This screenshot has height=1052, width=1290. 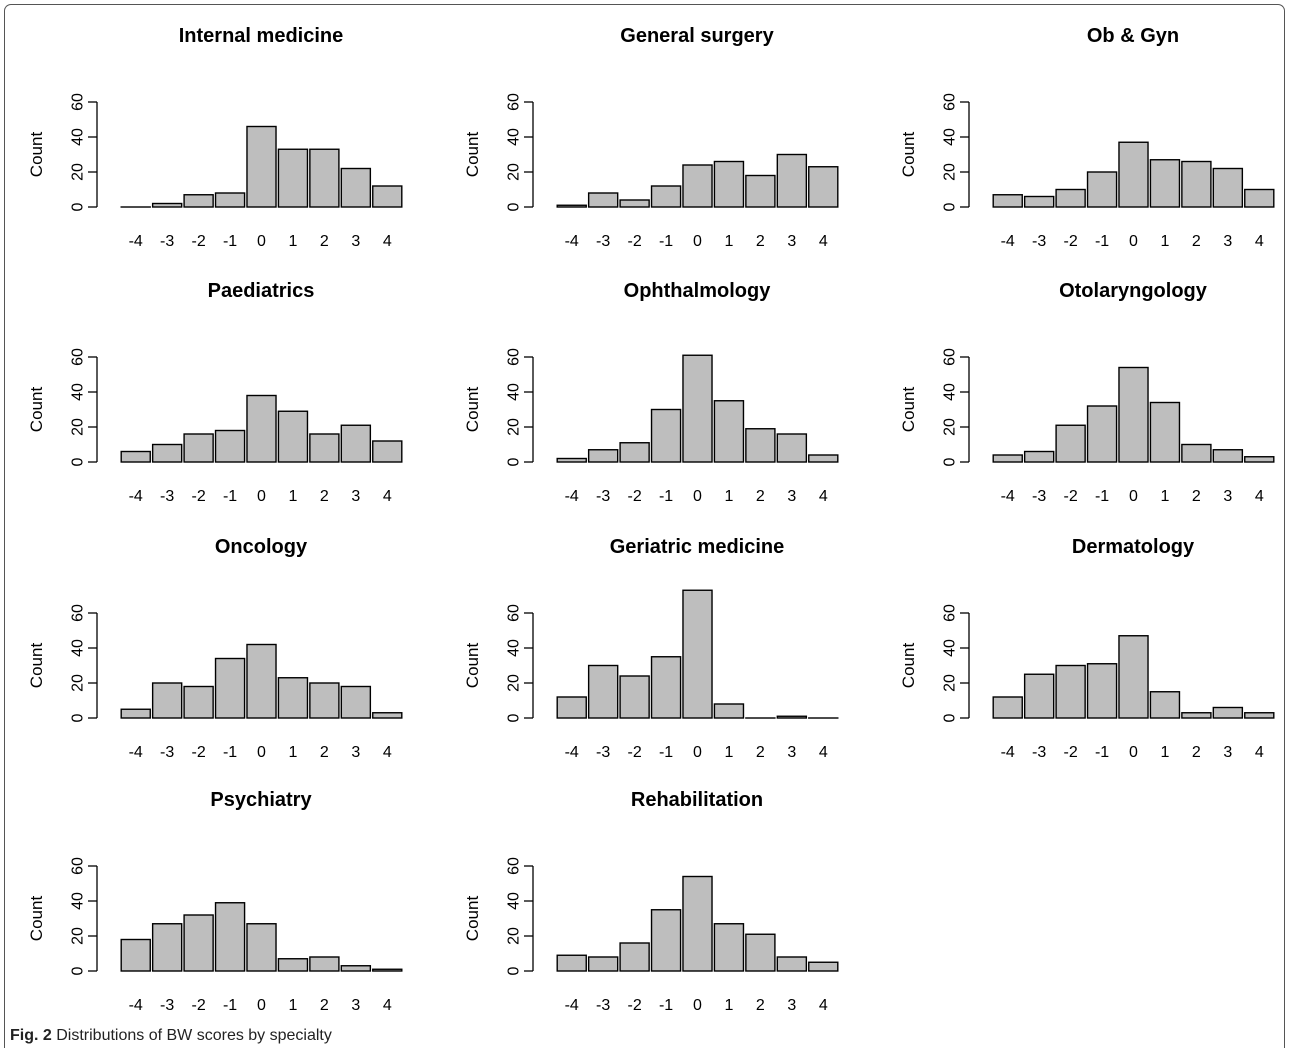 What do you see at coordinates (261, 800) in the screenshot?
I see `chart-title: Psychiatry` at bounding box center [261, 800].